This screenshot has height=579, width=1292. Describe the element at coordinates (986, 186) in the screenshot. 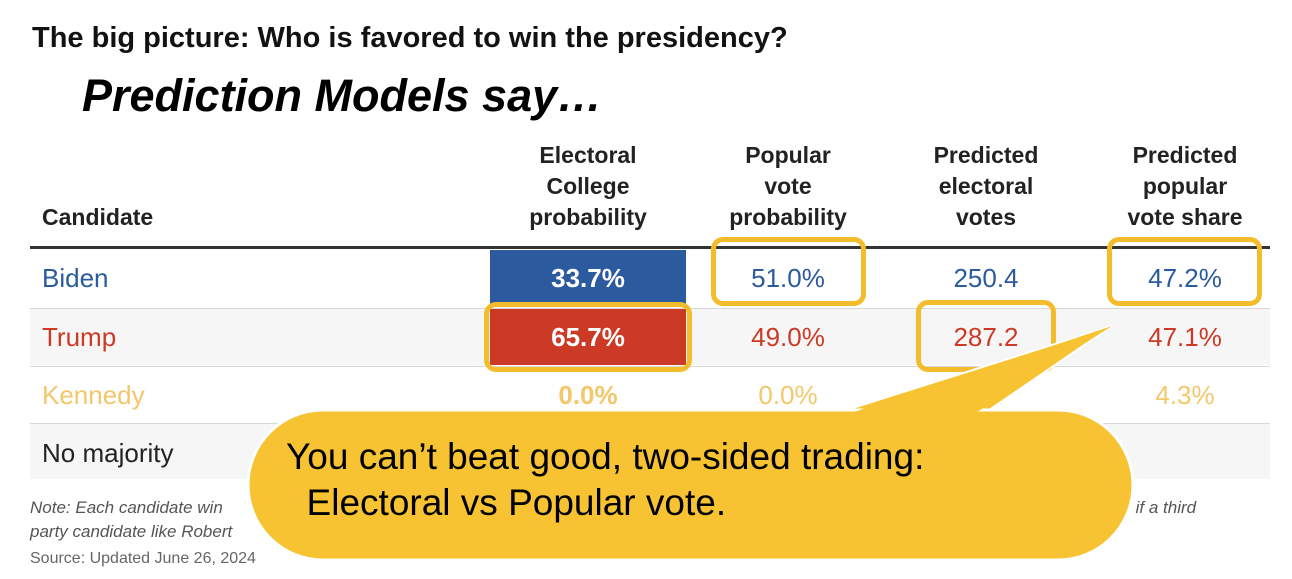

I see `column-header-predicted-ev: Predicted electoral votes` at that location.